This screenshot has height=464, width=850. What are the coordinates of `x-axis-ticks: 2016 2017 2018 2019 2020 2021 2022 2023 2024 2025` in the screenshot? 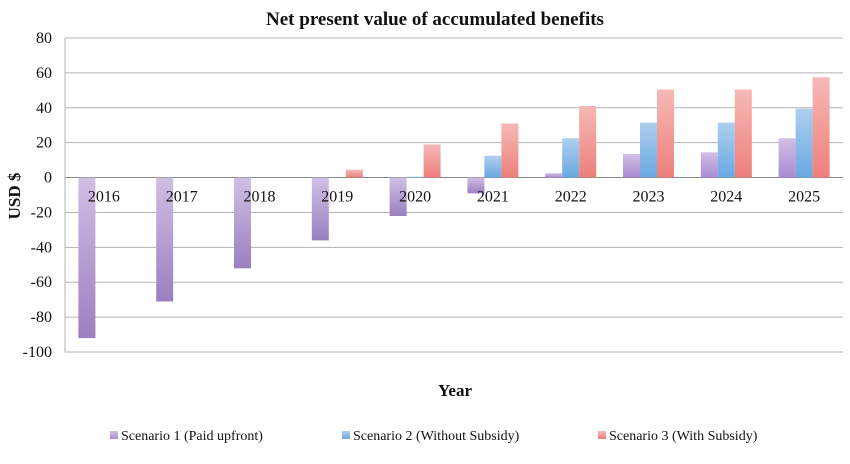 It's located at (454, 197).